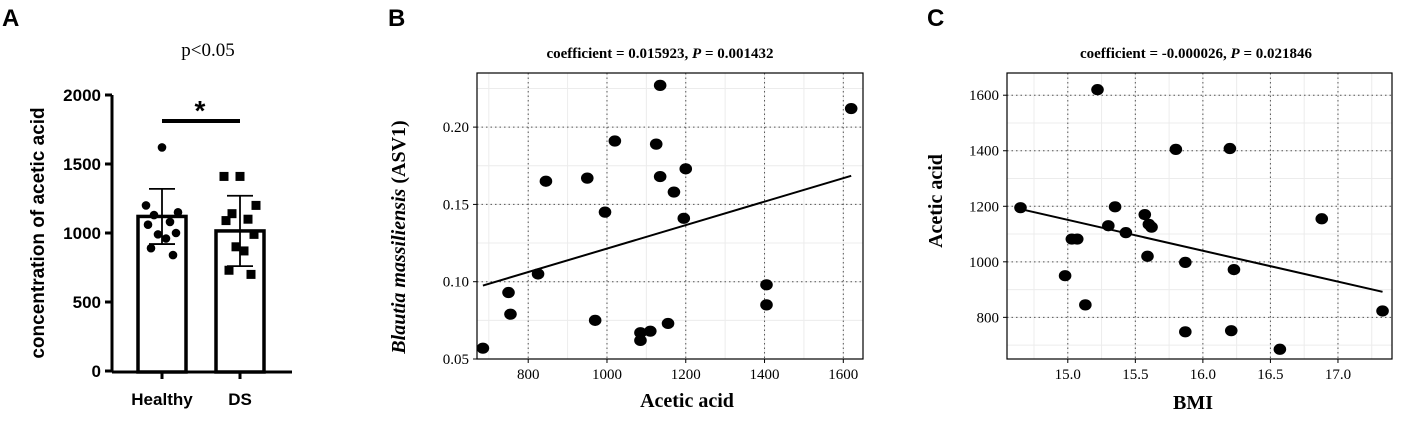 This screenshot has height=426, width=1401. Describe the element at coordinates (207, 50) in the screenshot. I see `panel-a-title: p<0.05` at that location.